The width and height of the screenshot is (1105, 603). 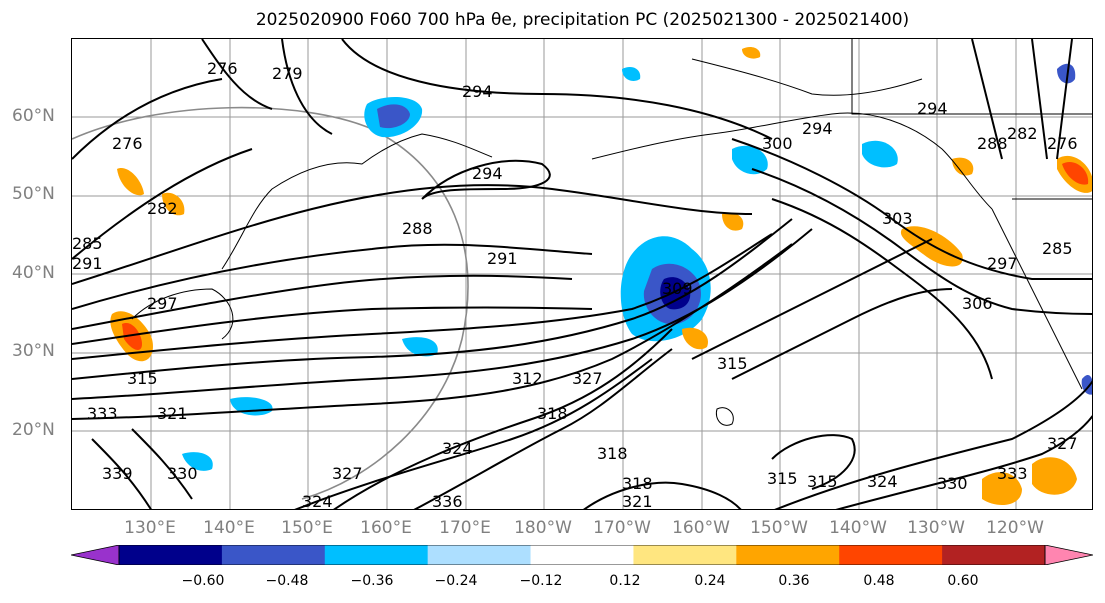 What do you see at coordinates (203, 581) in the screenshot?
I see `colorbar-tick-label: −0.60` at bounding box center [203, 581].